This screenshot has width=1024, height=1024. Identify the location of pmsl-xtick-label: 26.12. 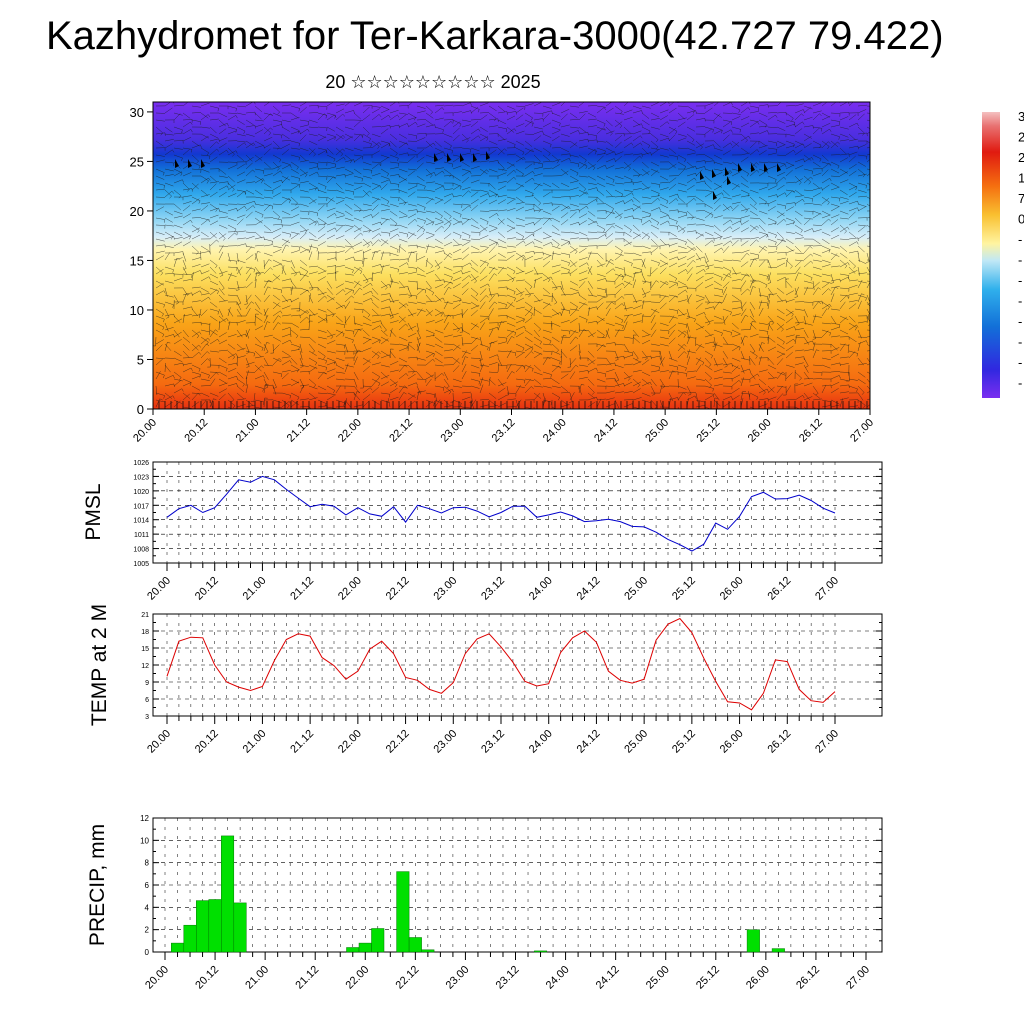
(779, 589).